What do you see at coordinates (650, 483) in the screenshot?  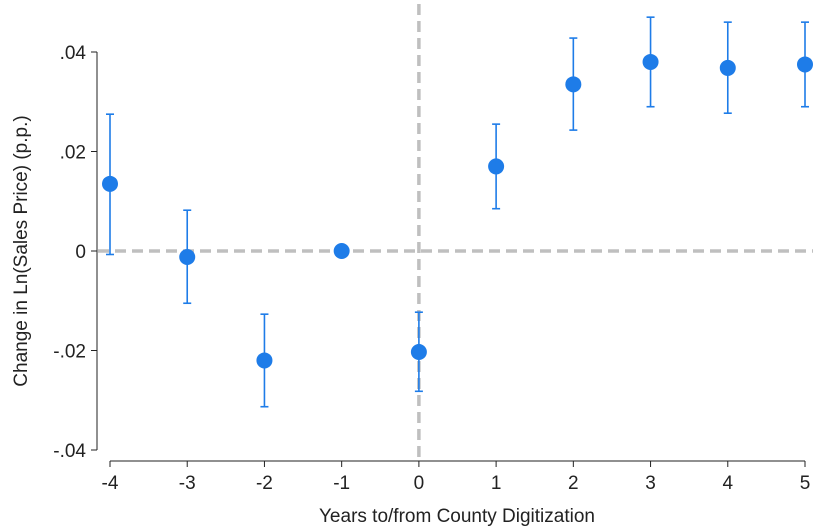 I see `x-tick-label: 3` at bounding box center [650, 483].